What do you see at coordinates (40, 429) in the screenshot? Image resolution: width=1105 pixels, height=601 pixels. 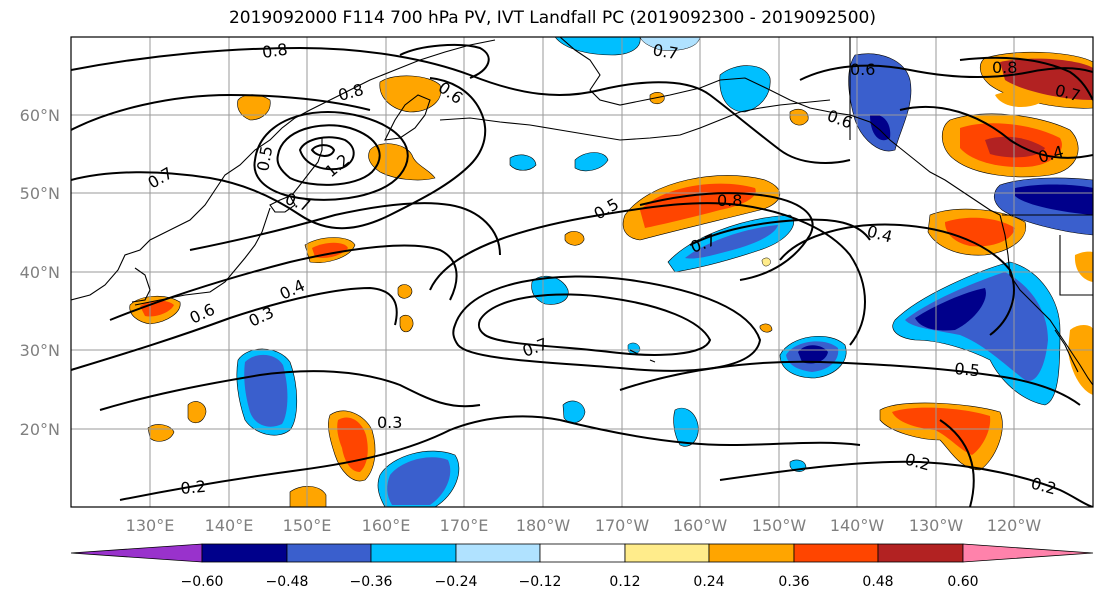 I see `lat-label-20n: 20°N` at bounding box center [40, 429].